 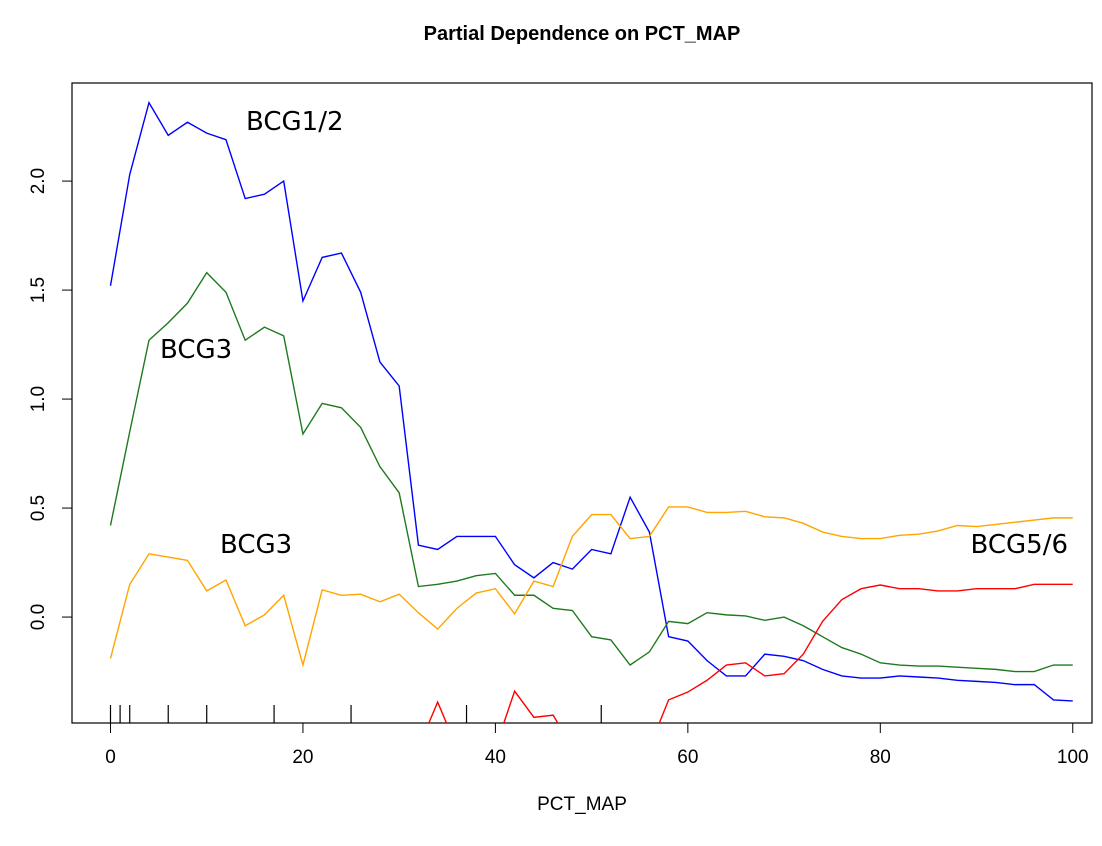 What do you see at coordinates (110, 757) in the screenshot?
I see `x-tick-label: 0` at bounding box center [110, 757].